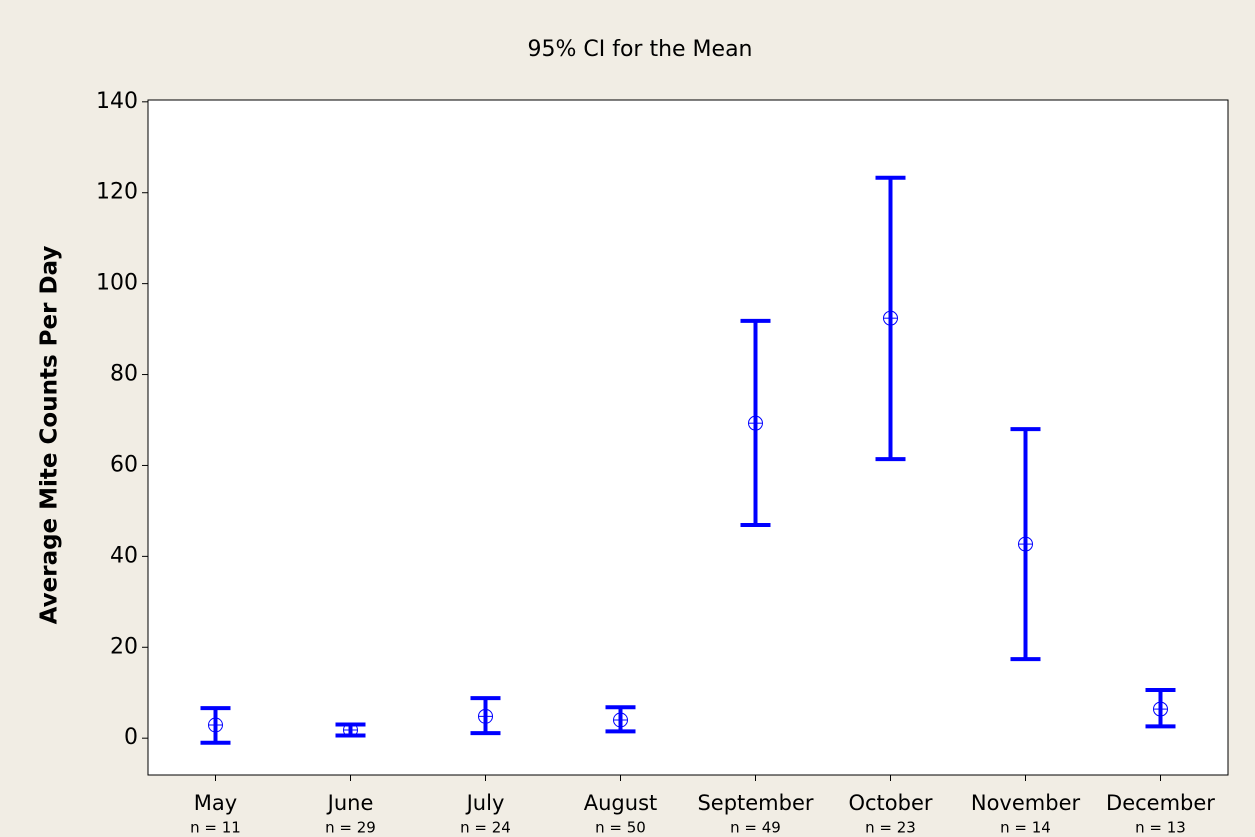 This screenshot has width=1255, height=837. I want to click on y-tick-label: 0, so click(131, 737).